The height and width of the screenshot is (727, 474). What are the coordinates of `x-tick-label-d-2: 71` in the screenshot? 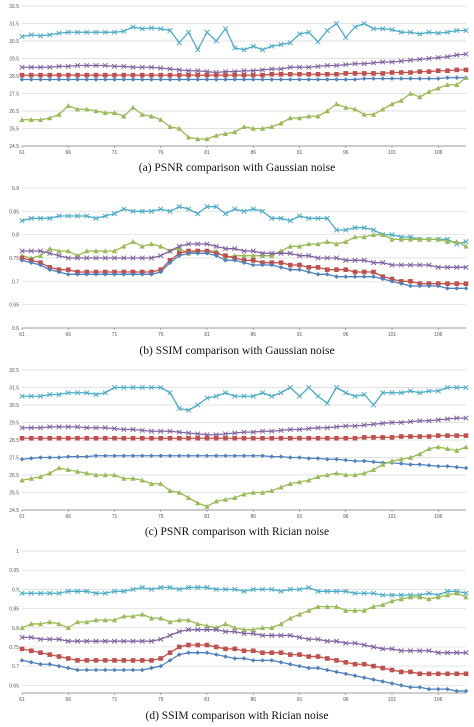 It's located at (115, 700).